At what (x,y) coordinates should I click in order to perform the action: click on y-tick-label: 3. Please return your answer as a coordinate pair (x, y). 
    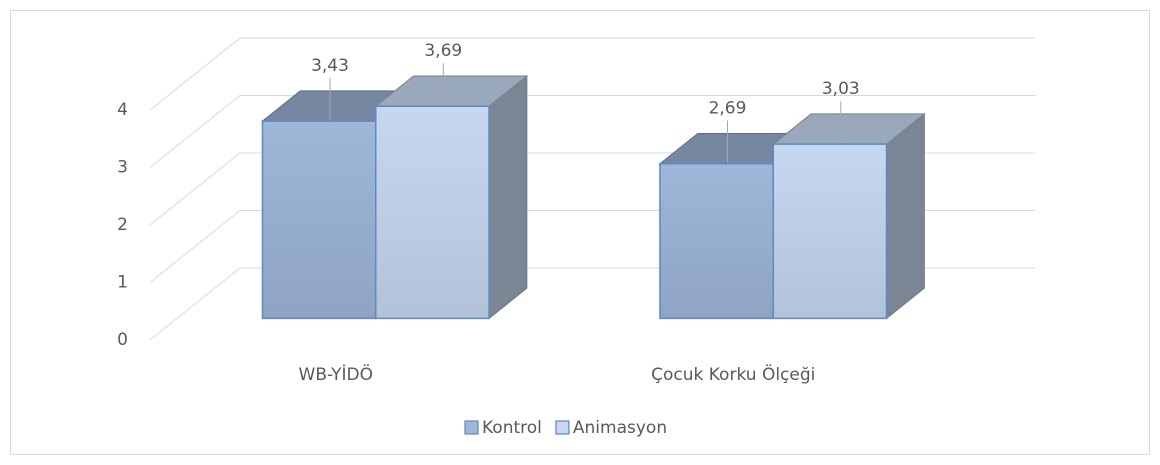
    Looking at the image, I should click on (122, 168).